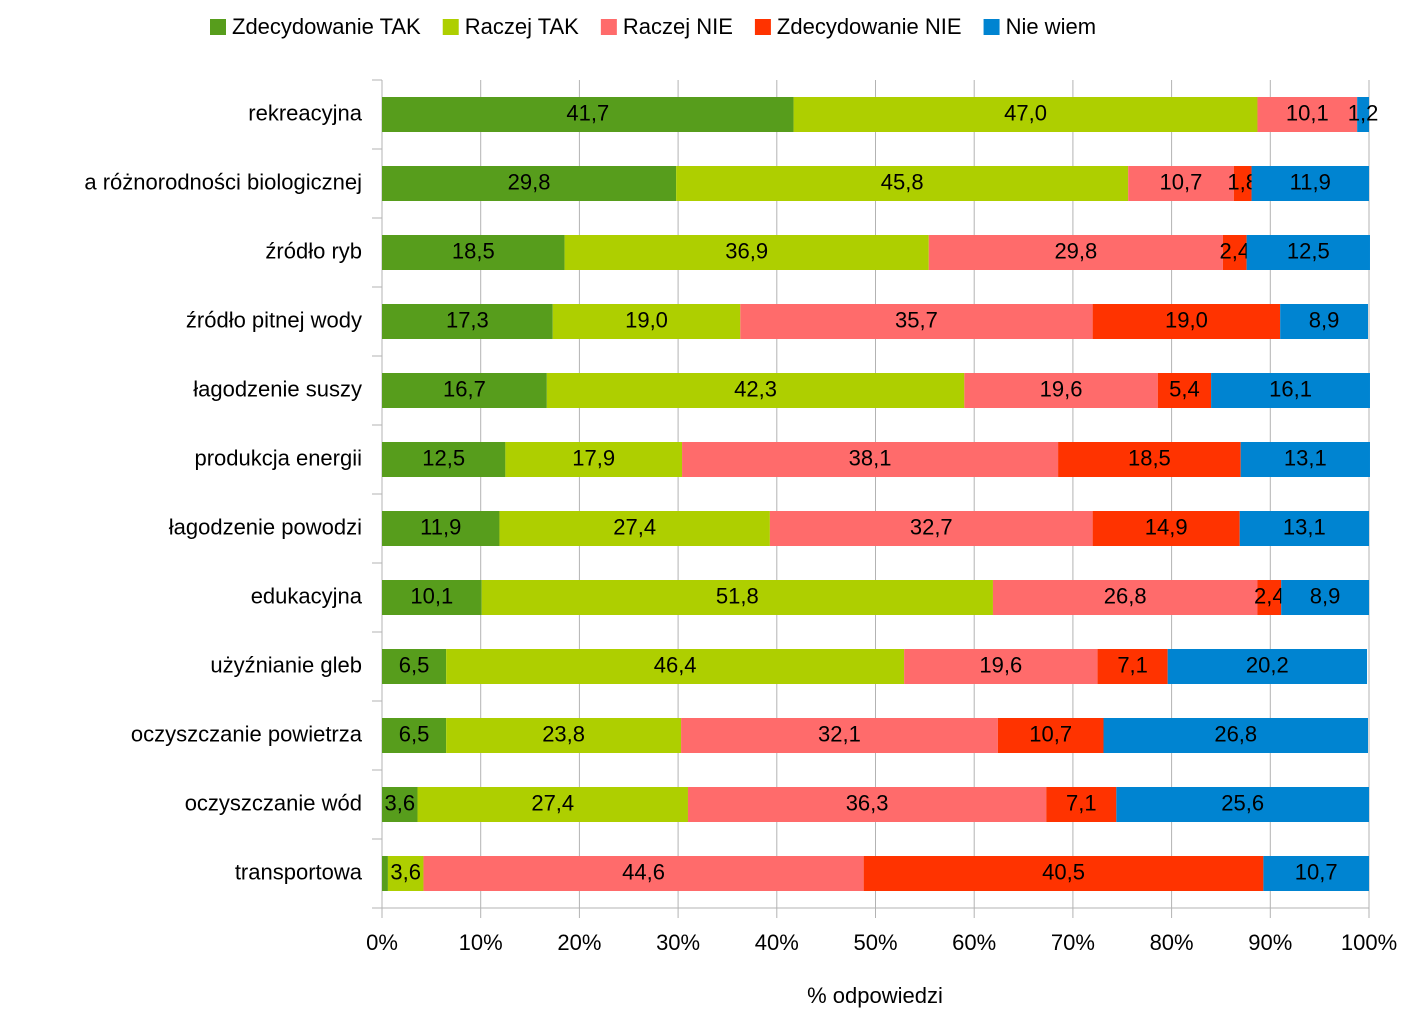  I want to click on x-axis-label: % odpowiedzi, so click(875, 995).